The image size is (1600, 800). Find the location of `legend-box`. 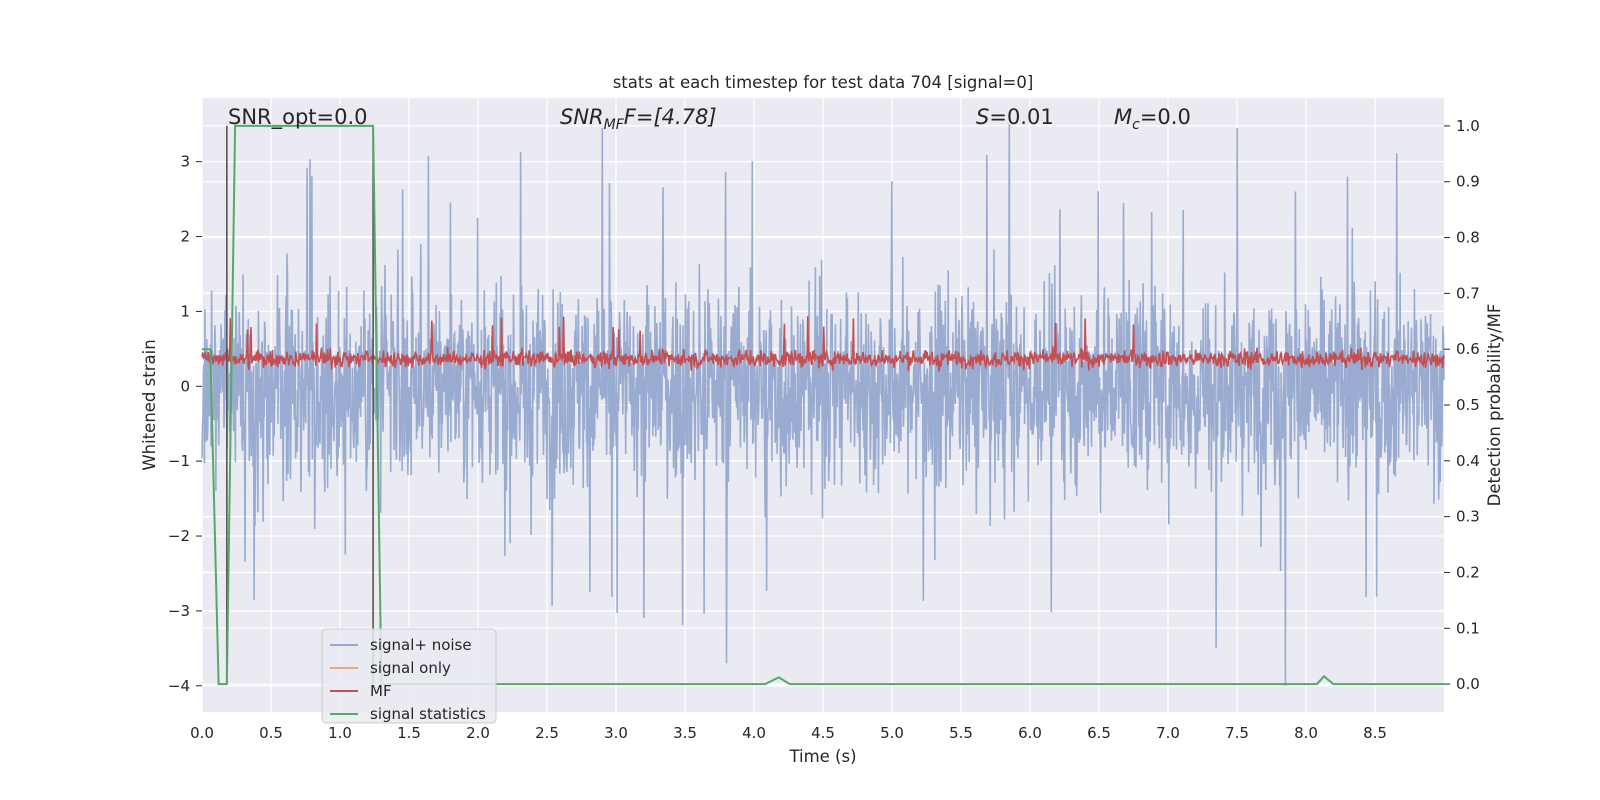

legend-box is located at coordinates (409, 676).